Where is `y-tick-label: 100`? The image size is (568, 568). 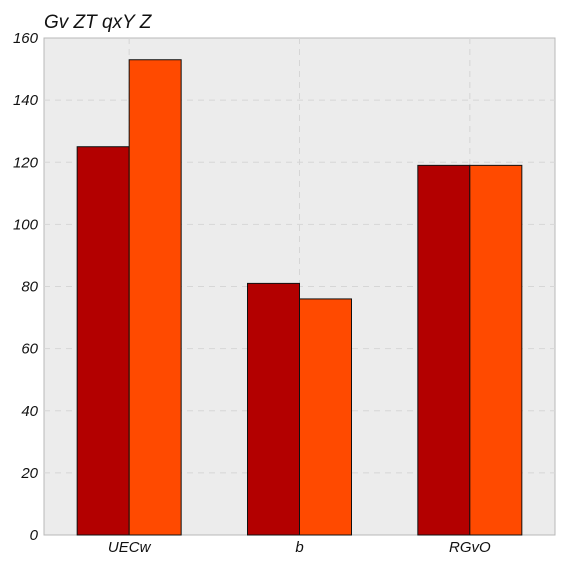
y-tick-label: 100 is located at coordinates (26, 224).